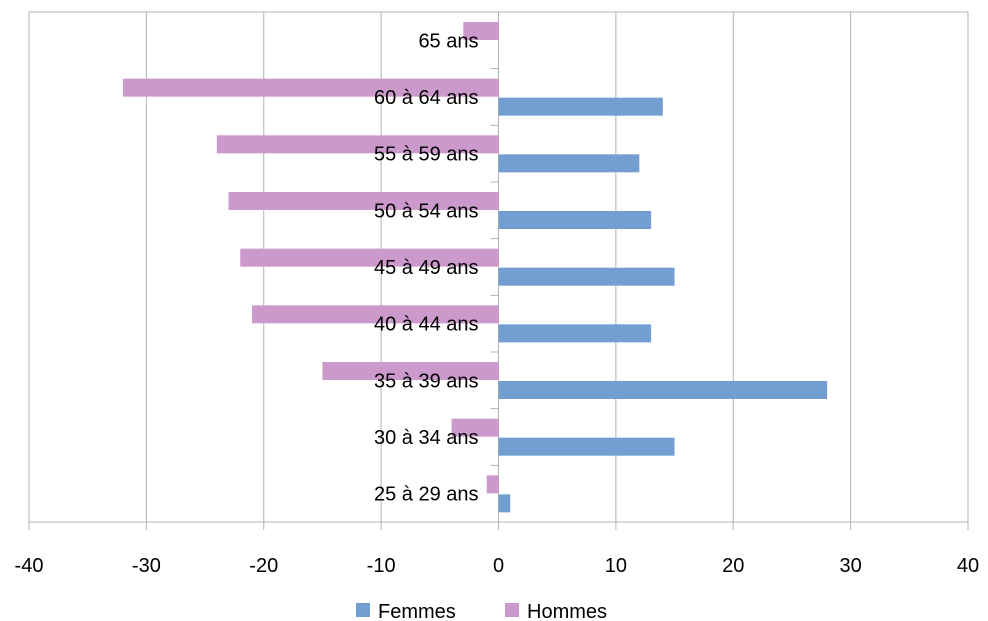 The height and width of the screenshot is (621, 988). Describe the element at coordinates (567, 611) in the screenshot. I see `legend-label-hommes: Hommes` at that location.